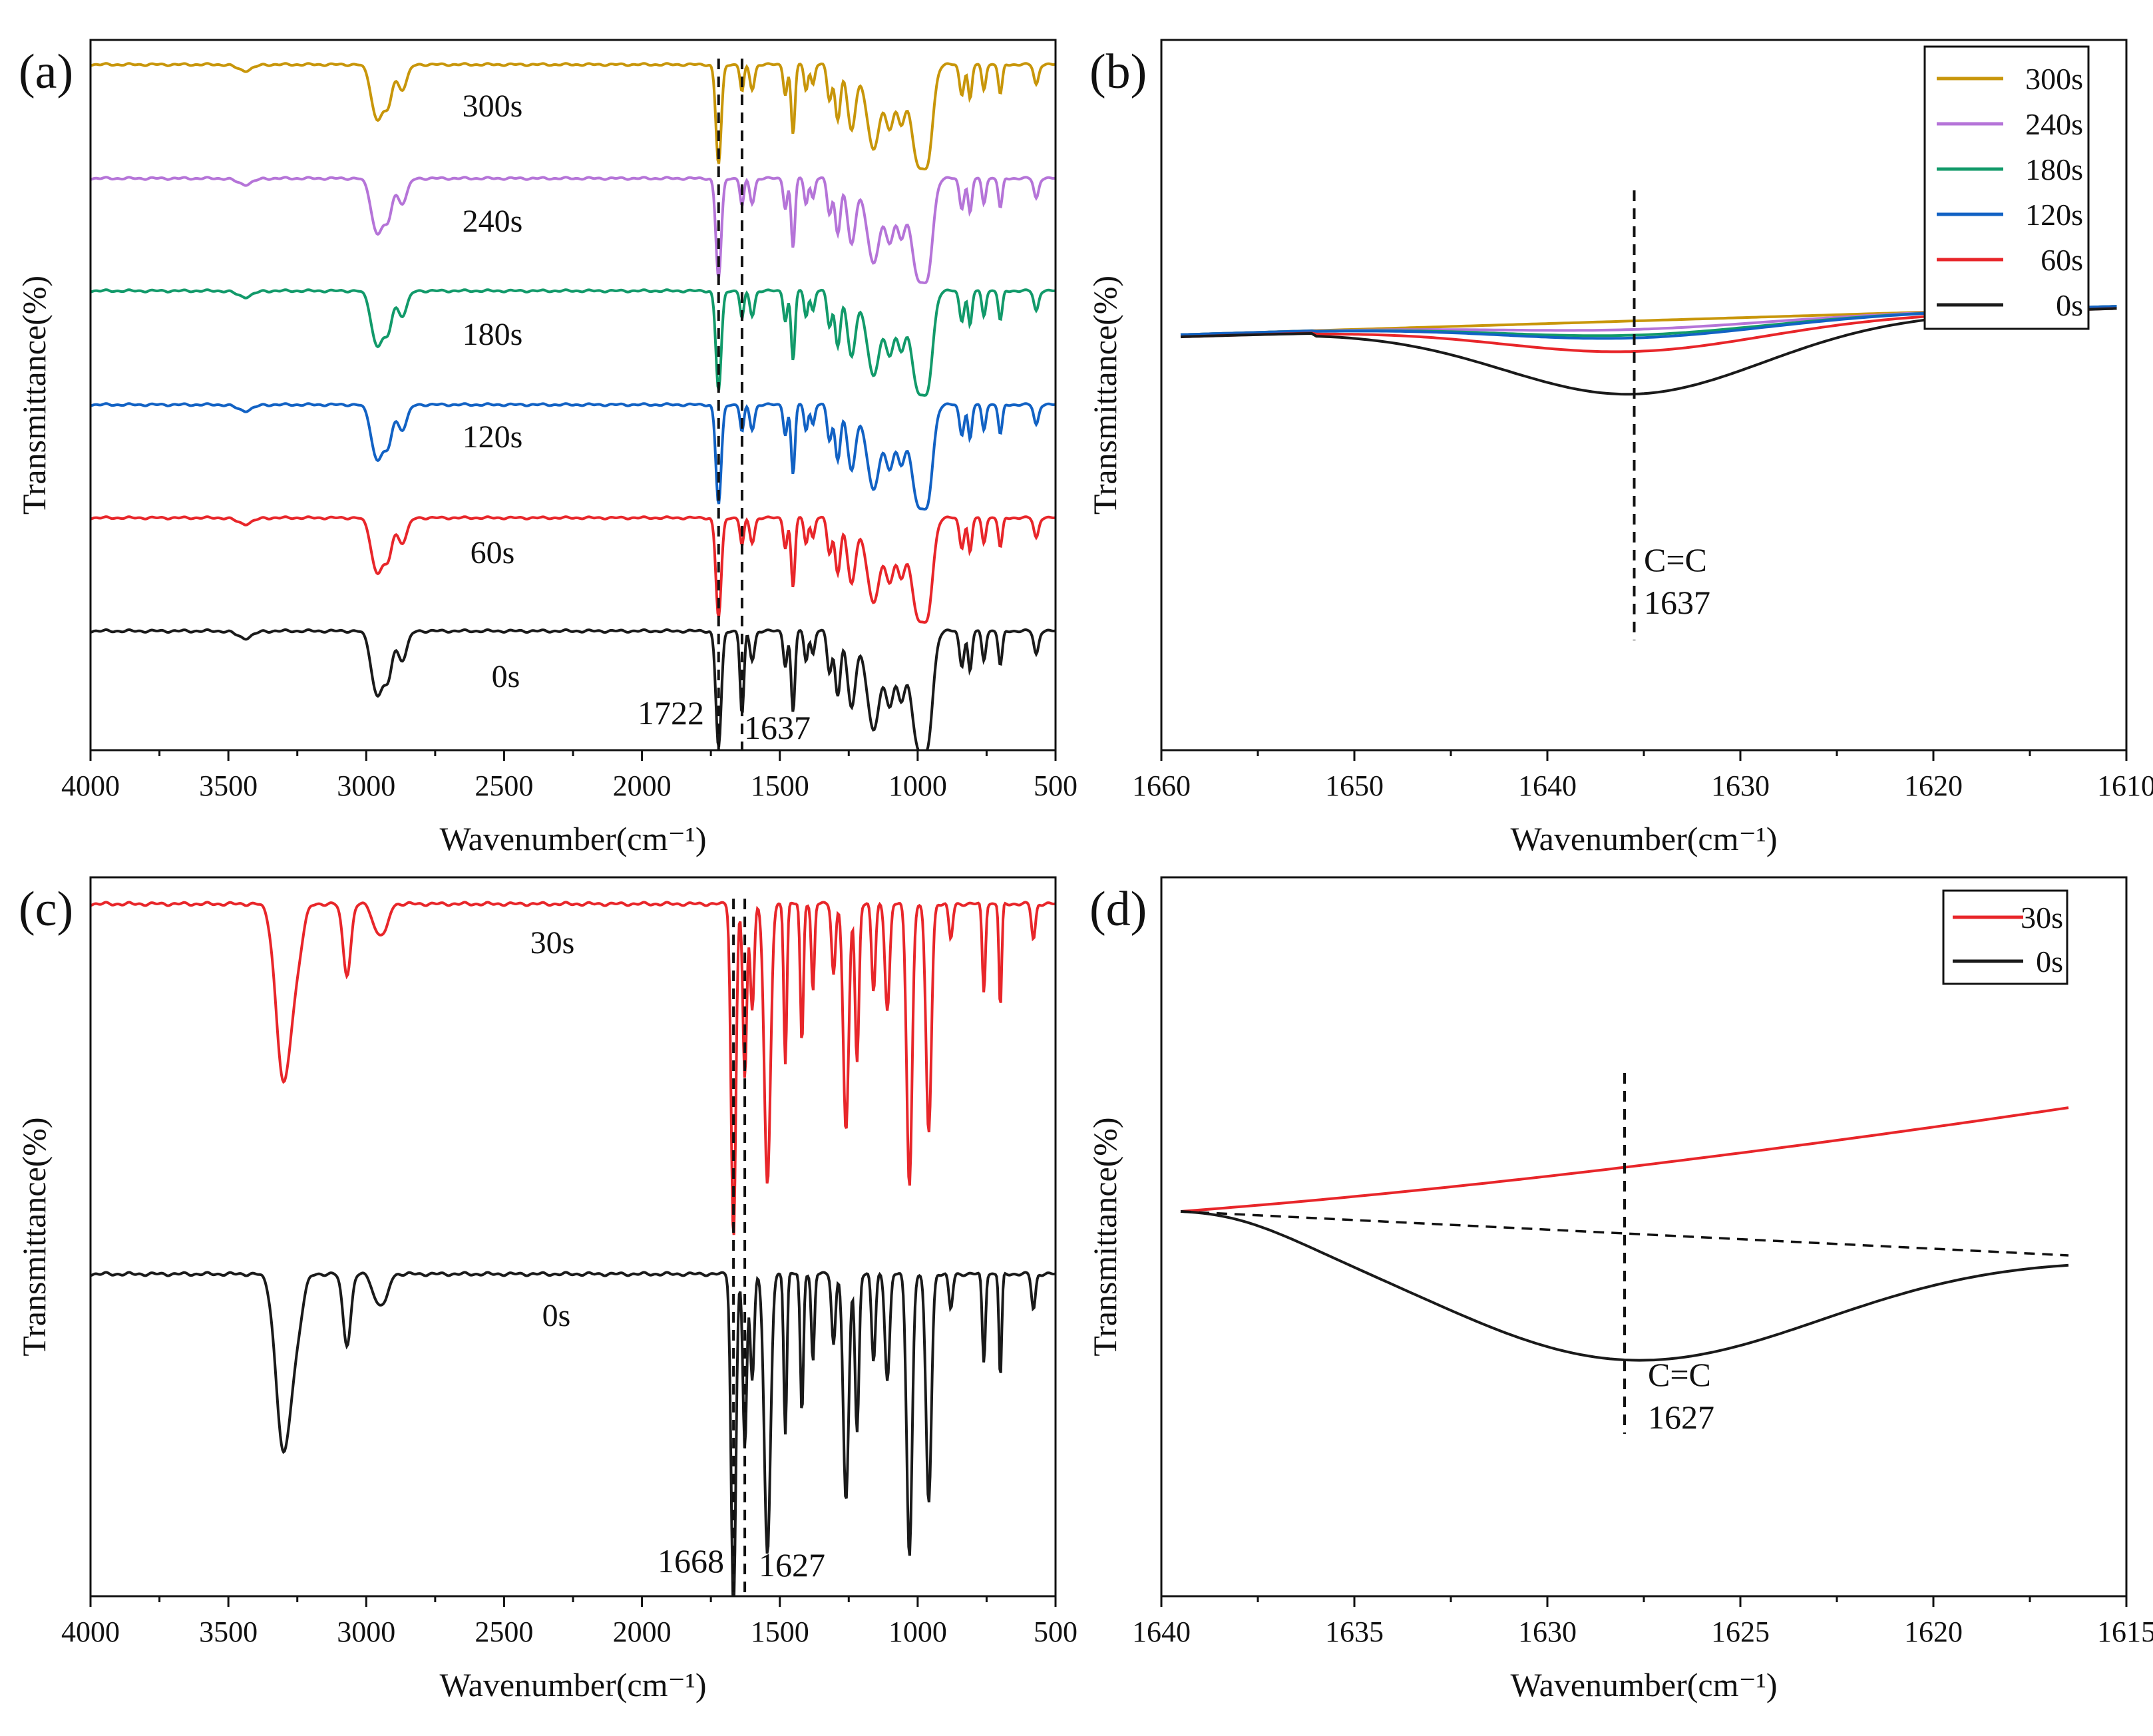  Describe the element at coordinates (46, 909) in the screenshot. I see `panel-letter: (c)` at that location.